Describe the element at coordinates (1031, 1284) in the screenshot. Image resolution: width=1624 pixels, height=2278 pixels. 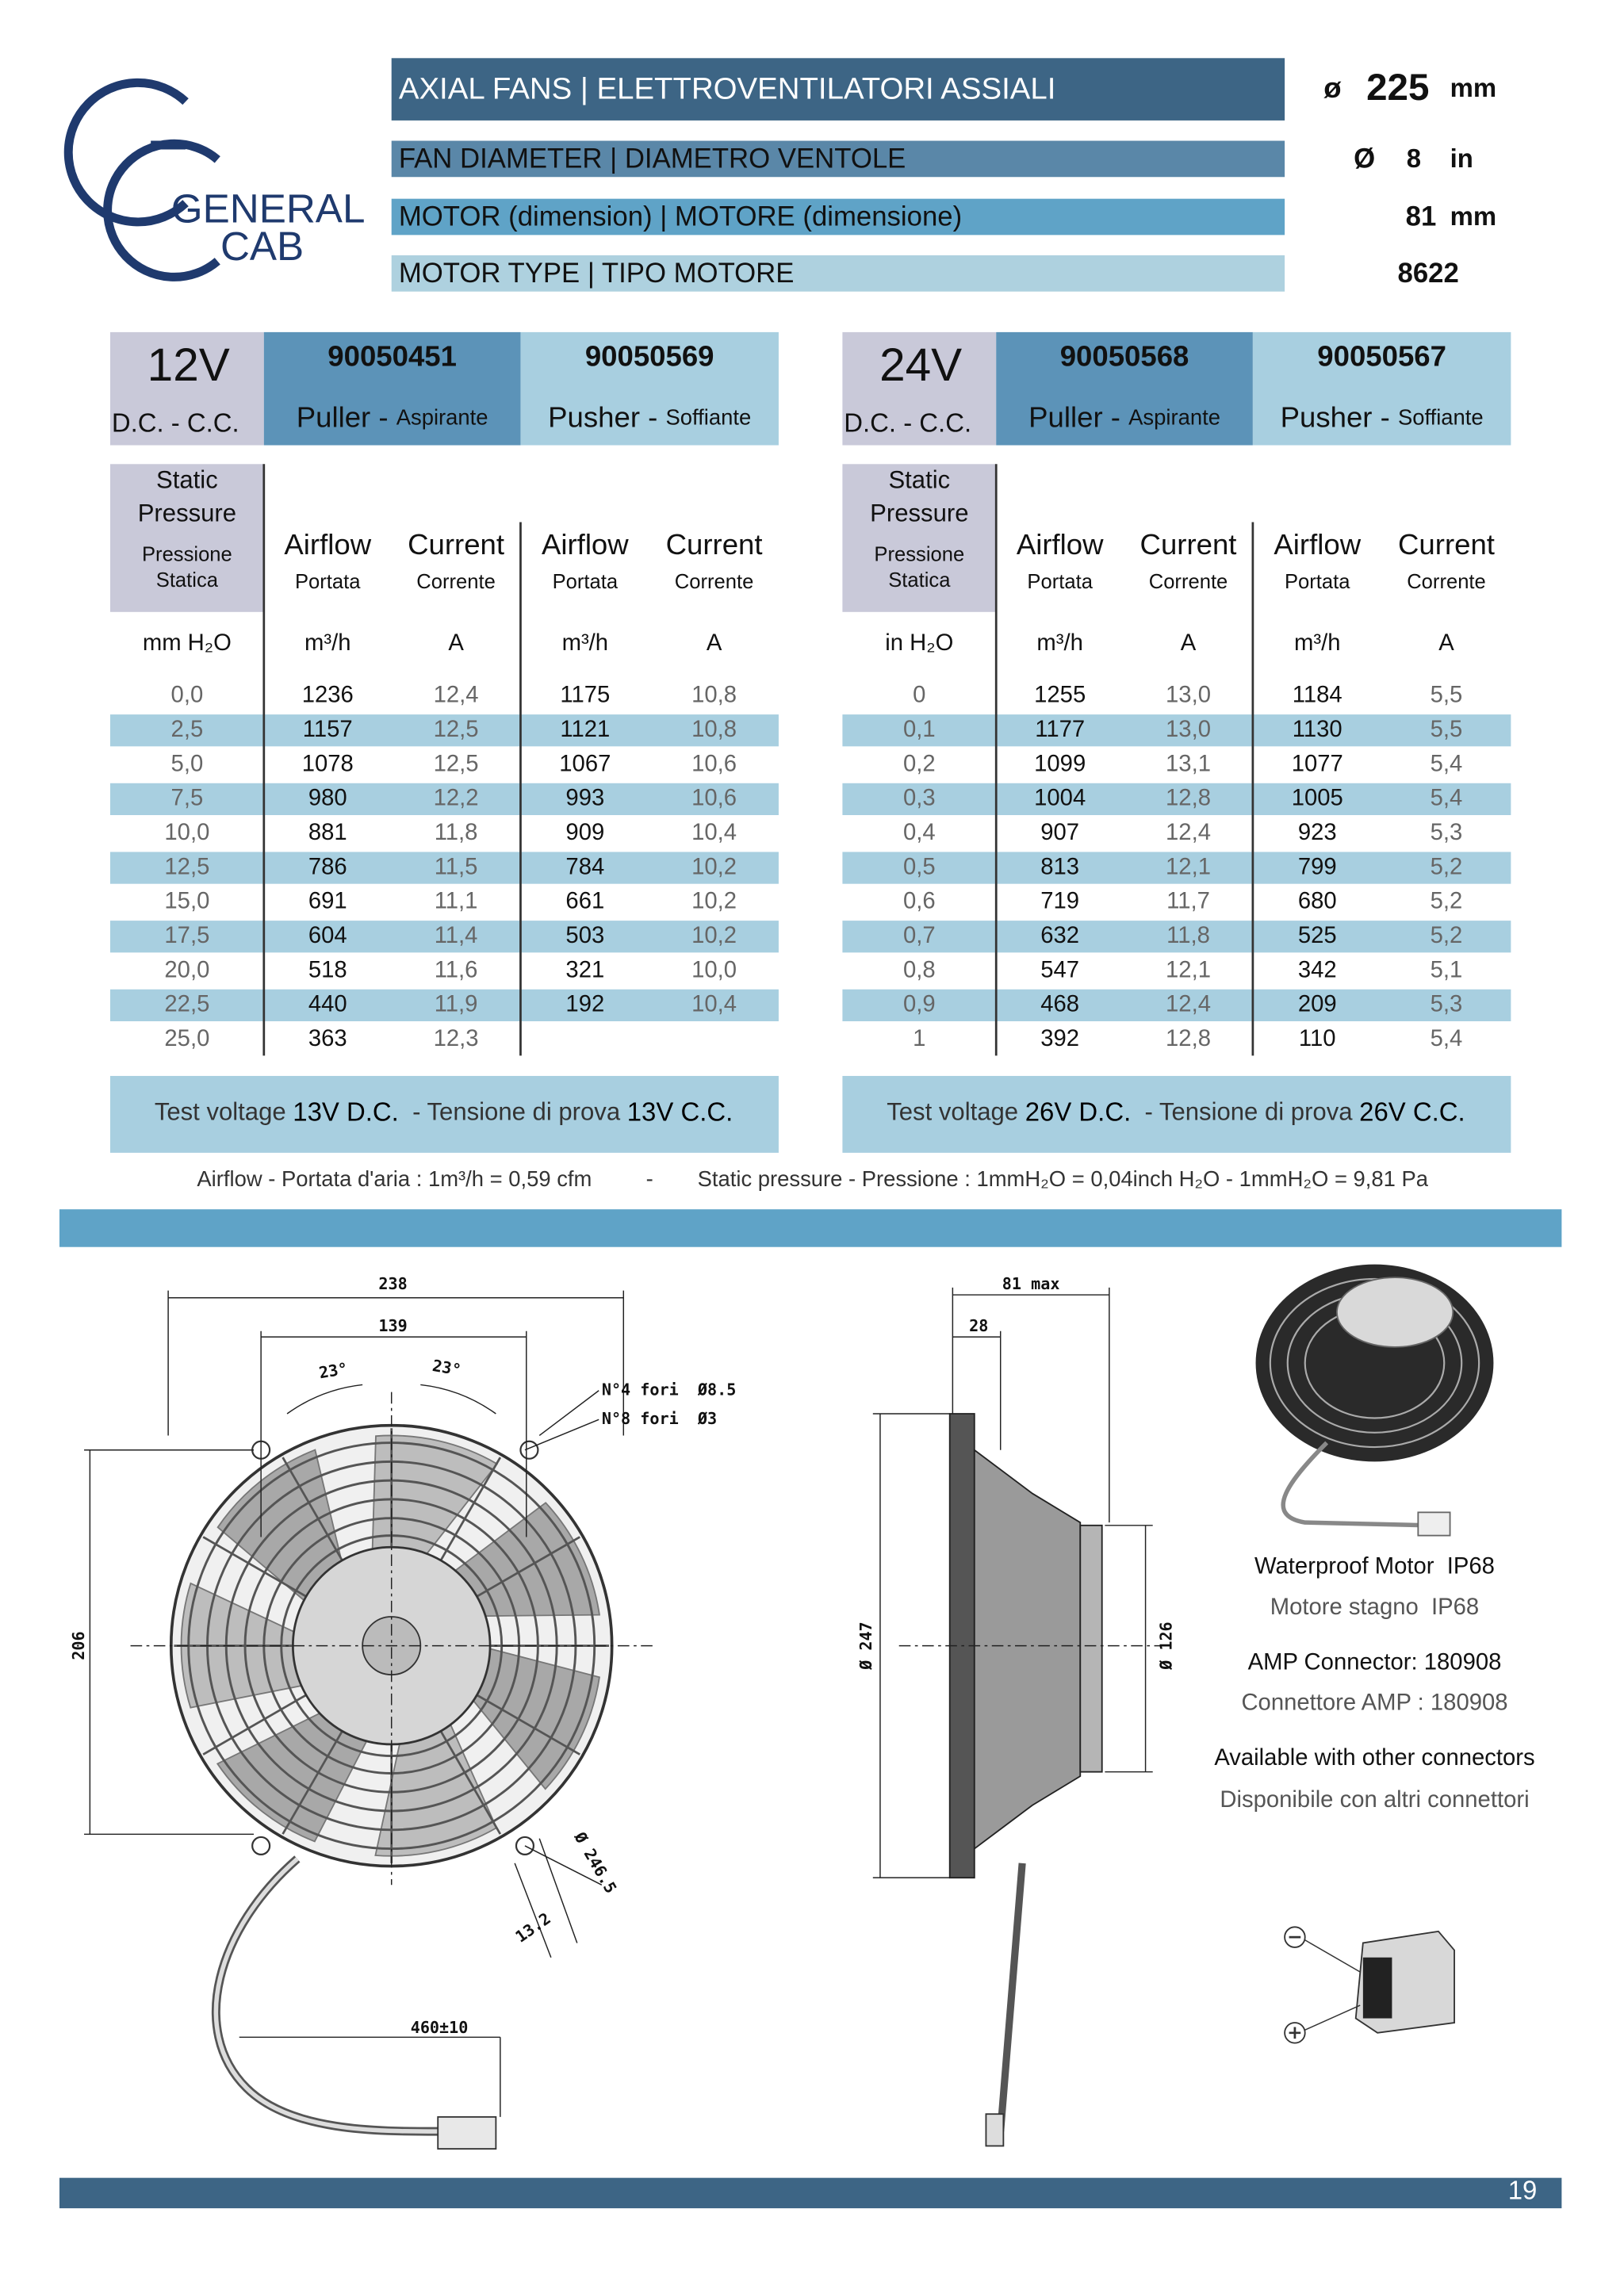
I see `dimension-label: 81 max` at that location.